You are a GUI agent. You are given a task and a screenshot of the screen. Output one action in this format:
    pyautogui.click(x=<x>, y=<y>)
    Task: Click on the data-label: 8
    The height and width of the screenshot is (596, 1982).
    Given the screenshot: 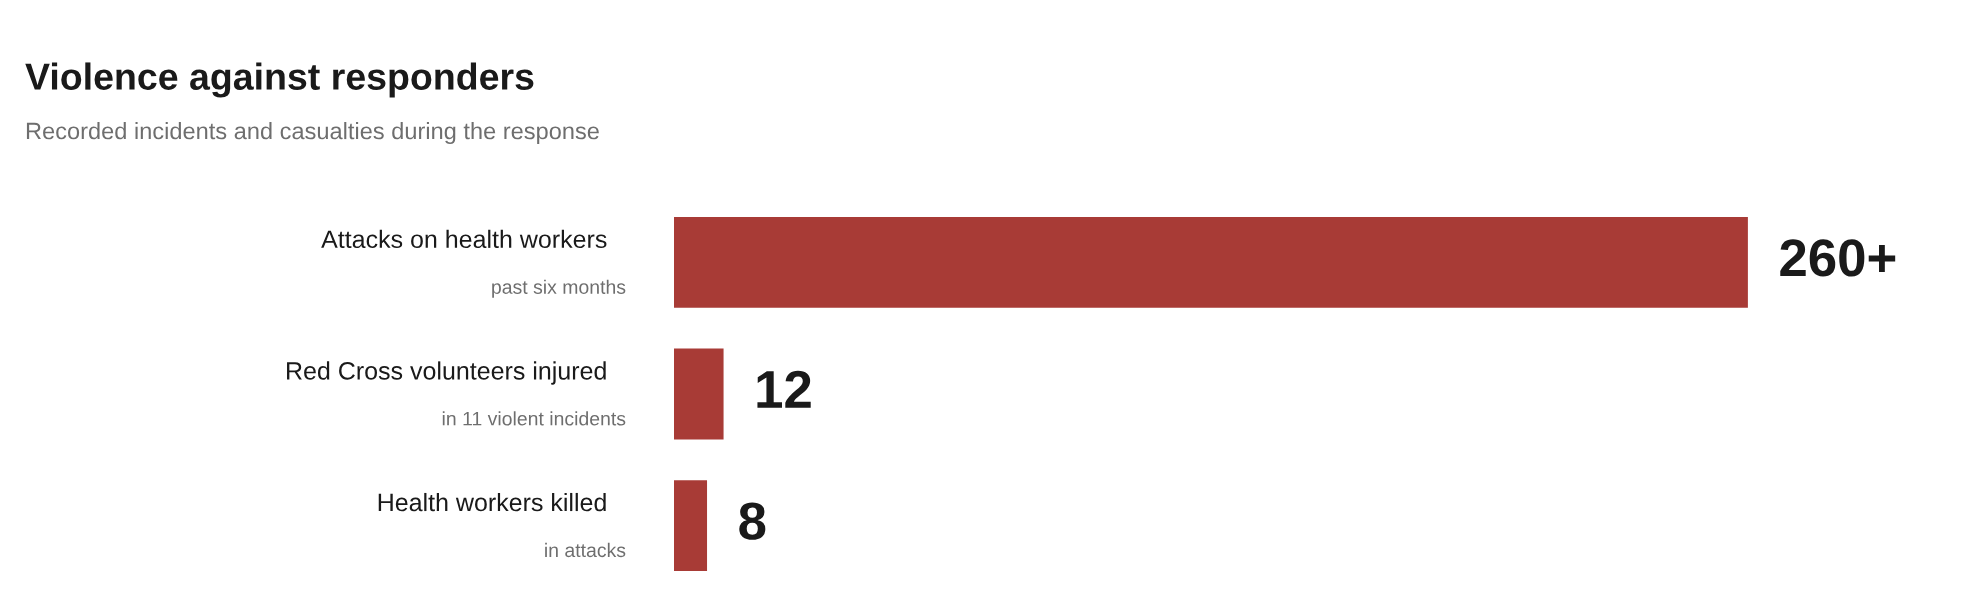 What is the action you would take?
    pyautogui.click(x=752, y=521)
    